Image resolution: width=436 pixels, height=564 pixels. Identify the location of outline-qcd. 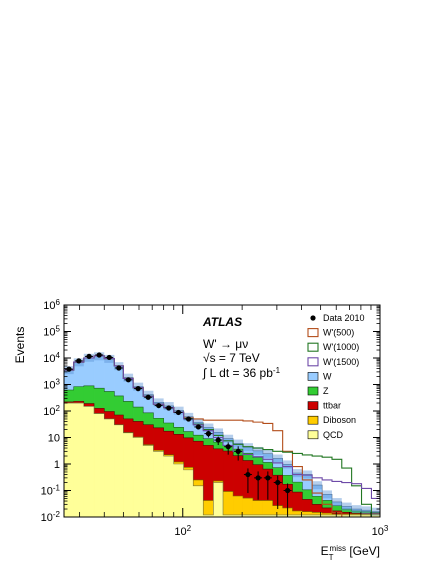
(222, 459).